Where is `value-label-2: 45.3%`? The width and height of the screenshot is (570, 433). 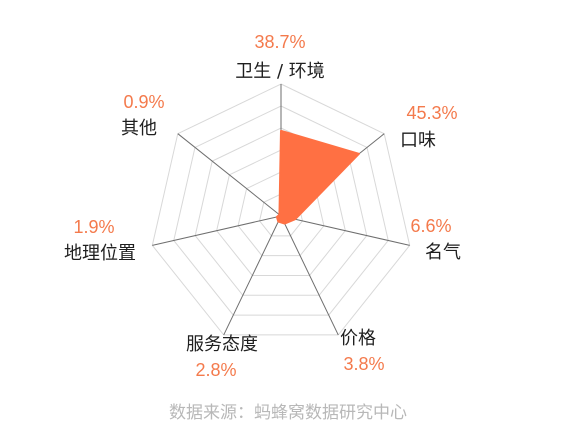 value-label-2: 45.3% is located at coordinates (431, 113).